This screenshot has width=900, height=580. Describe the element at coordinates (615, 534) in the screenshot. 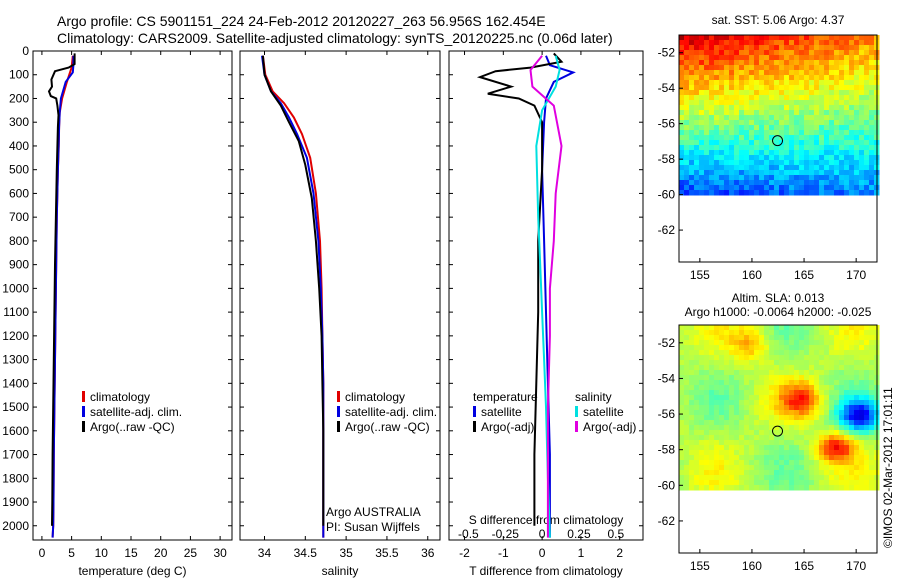

I see `top-tick-label: 0.5` at that location.